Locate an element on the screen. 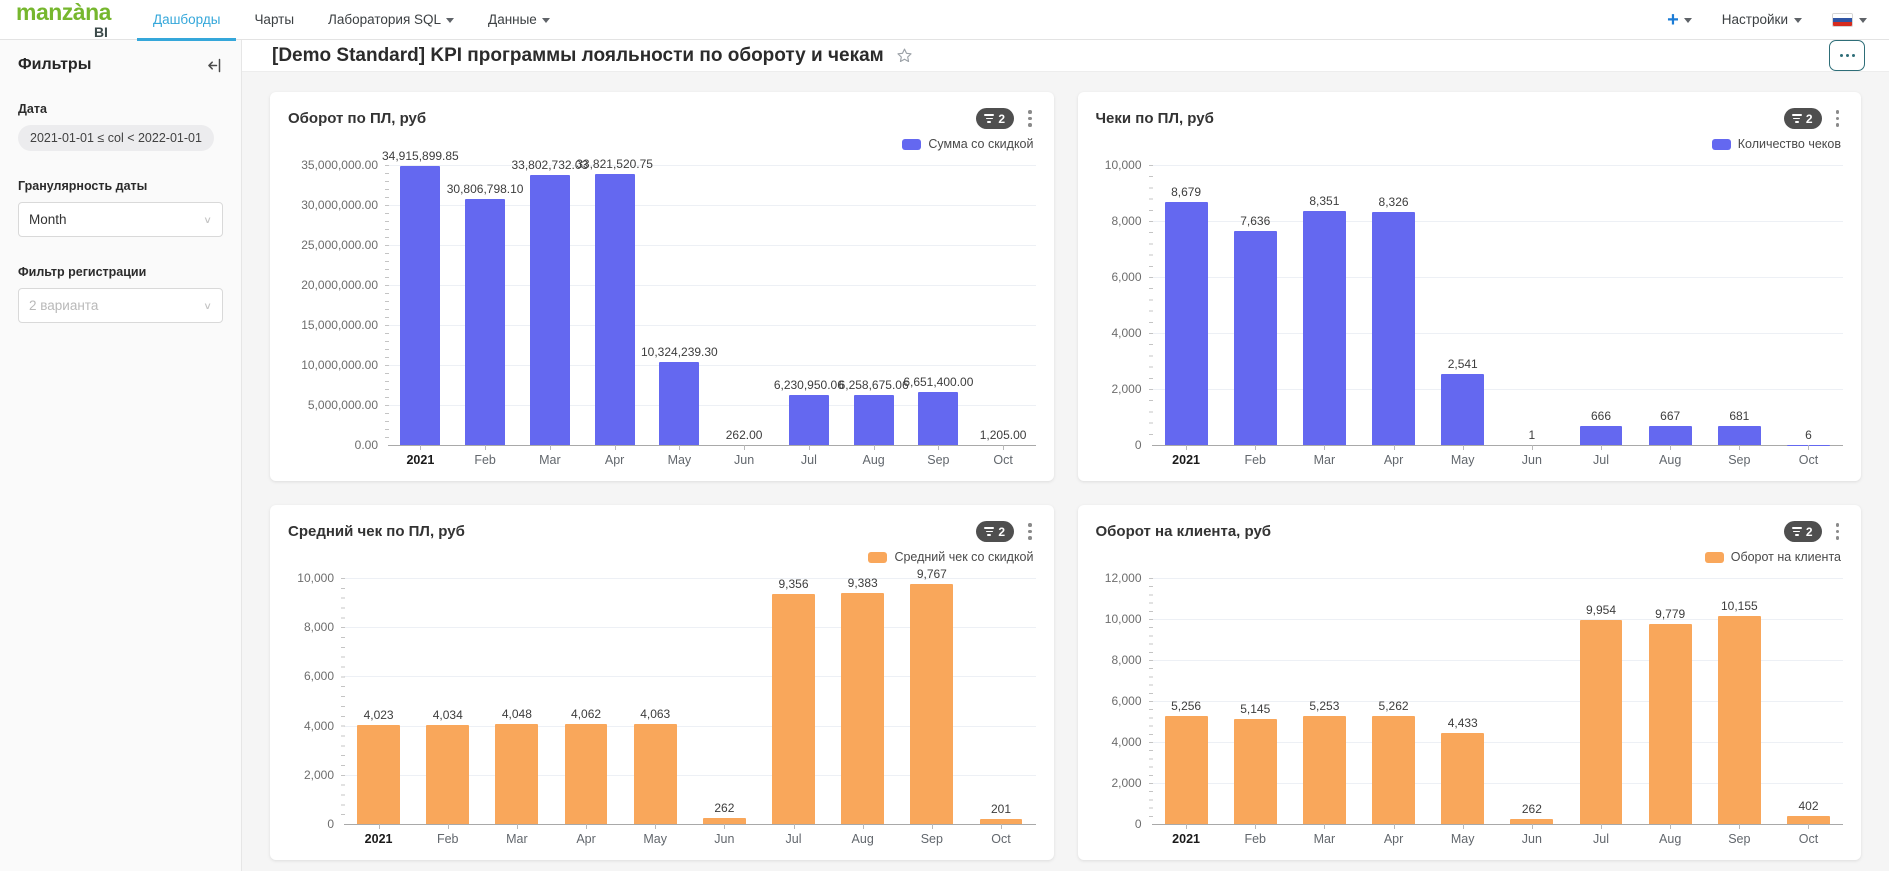  filter-count: 2 is located at coordinates (1001, 118).